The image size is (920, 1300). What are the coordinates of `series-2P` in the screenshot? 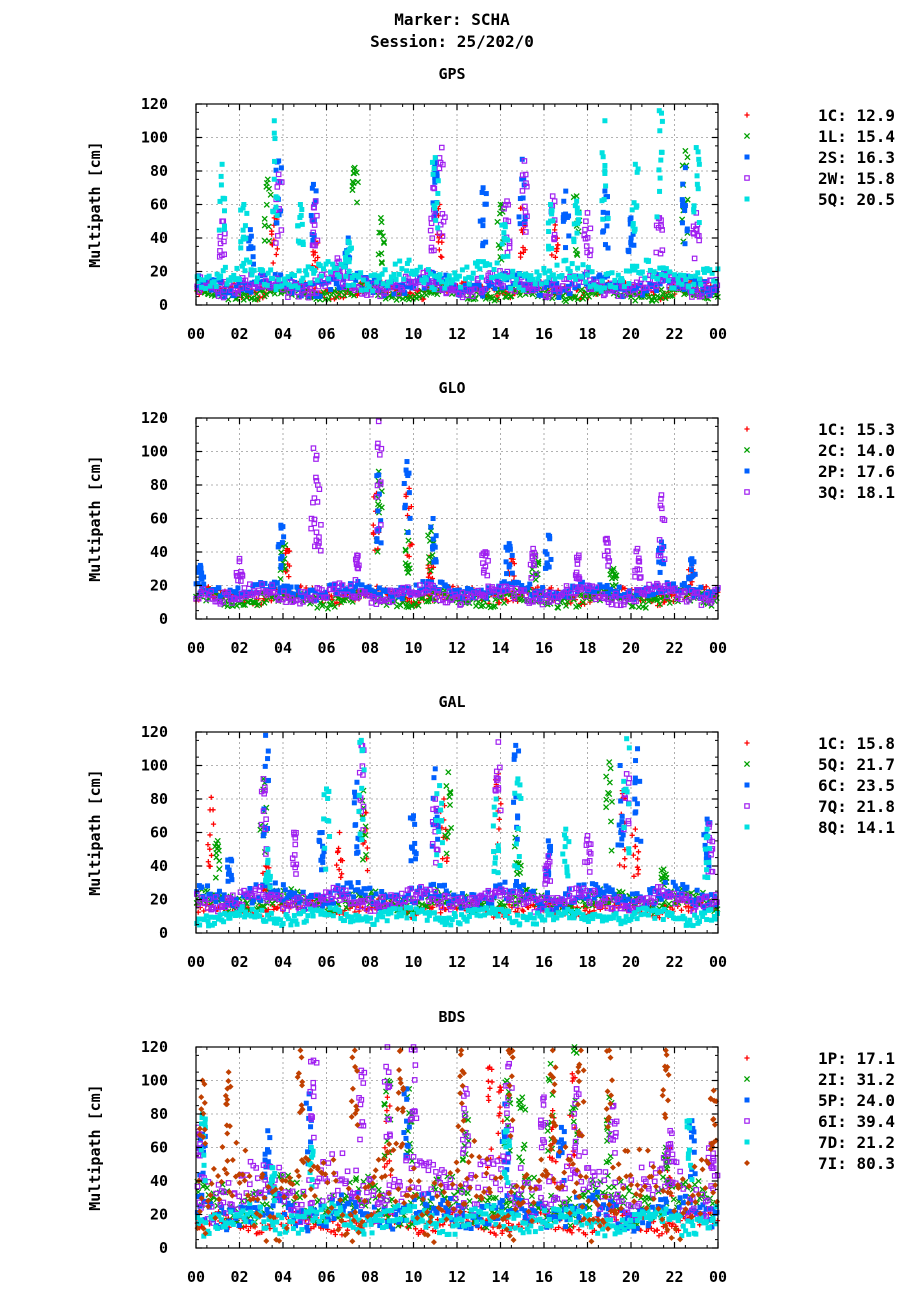 It's located at (456, 531).